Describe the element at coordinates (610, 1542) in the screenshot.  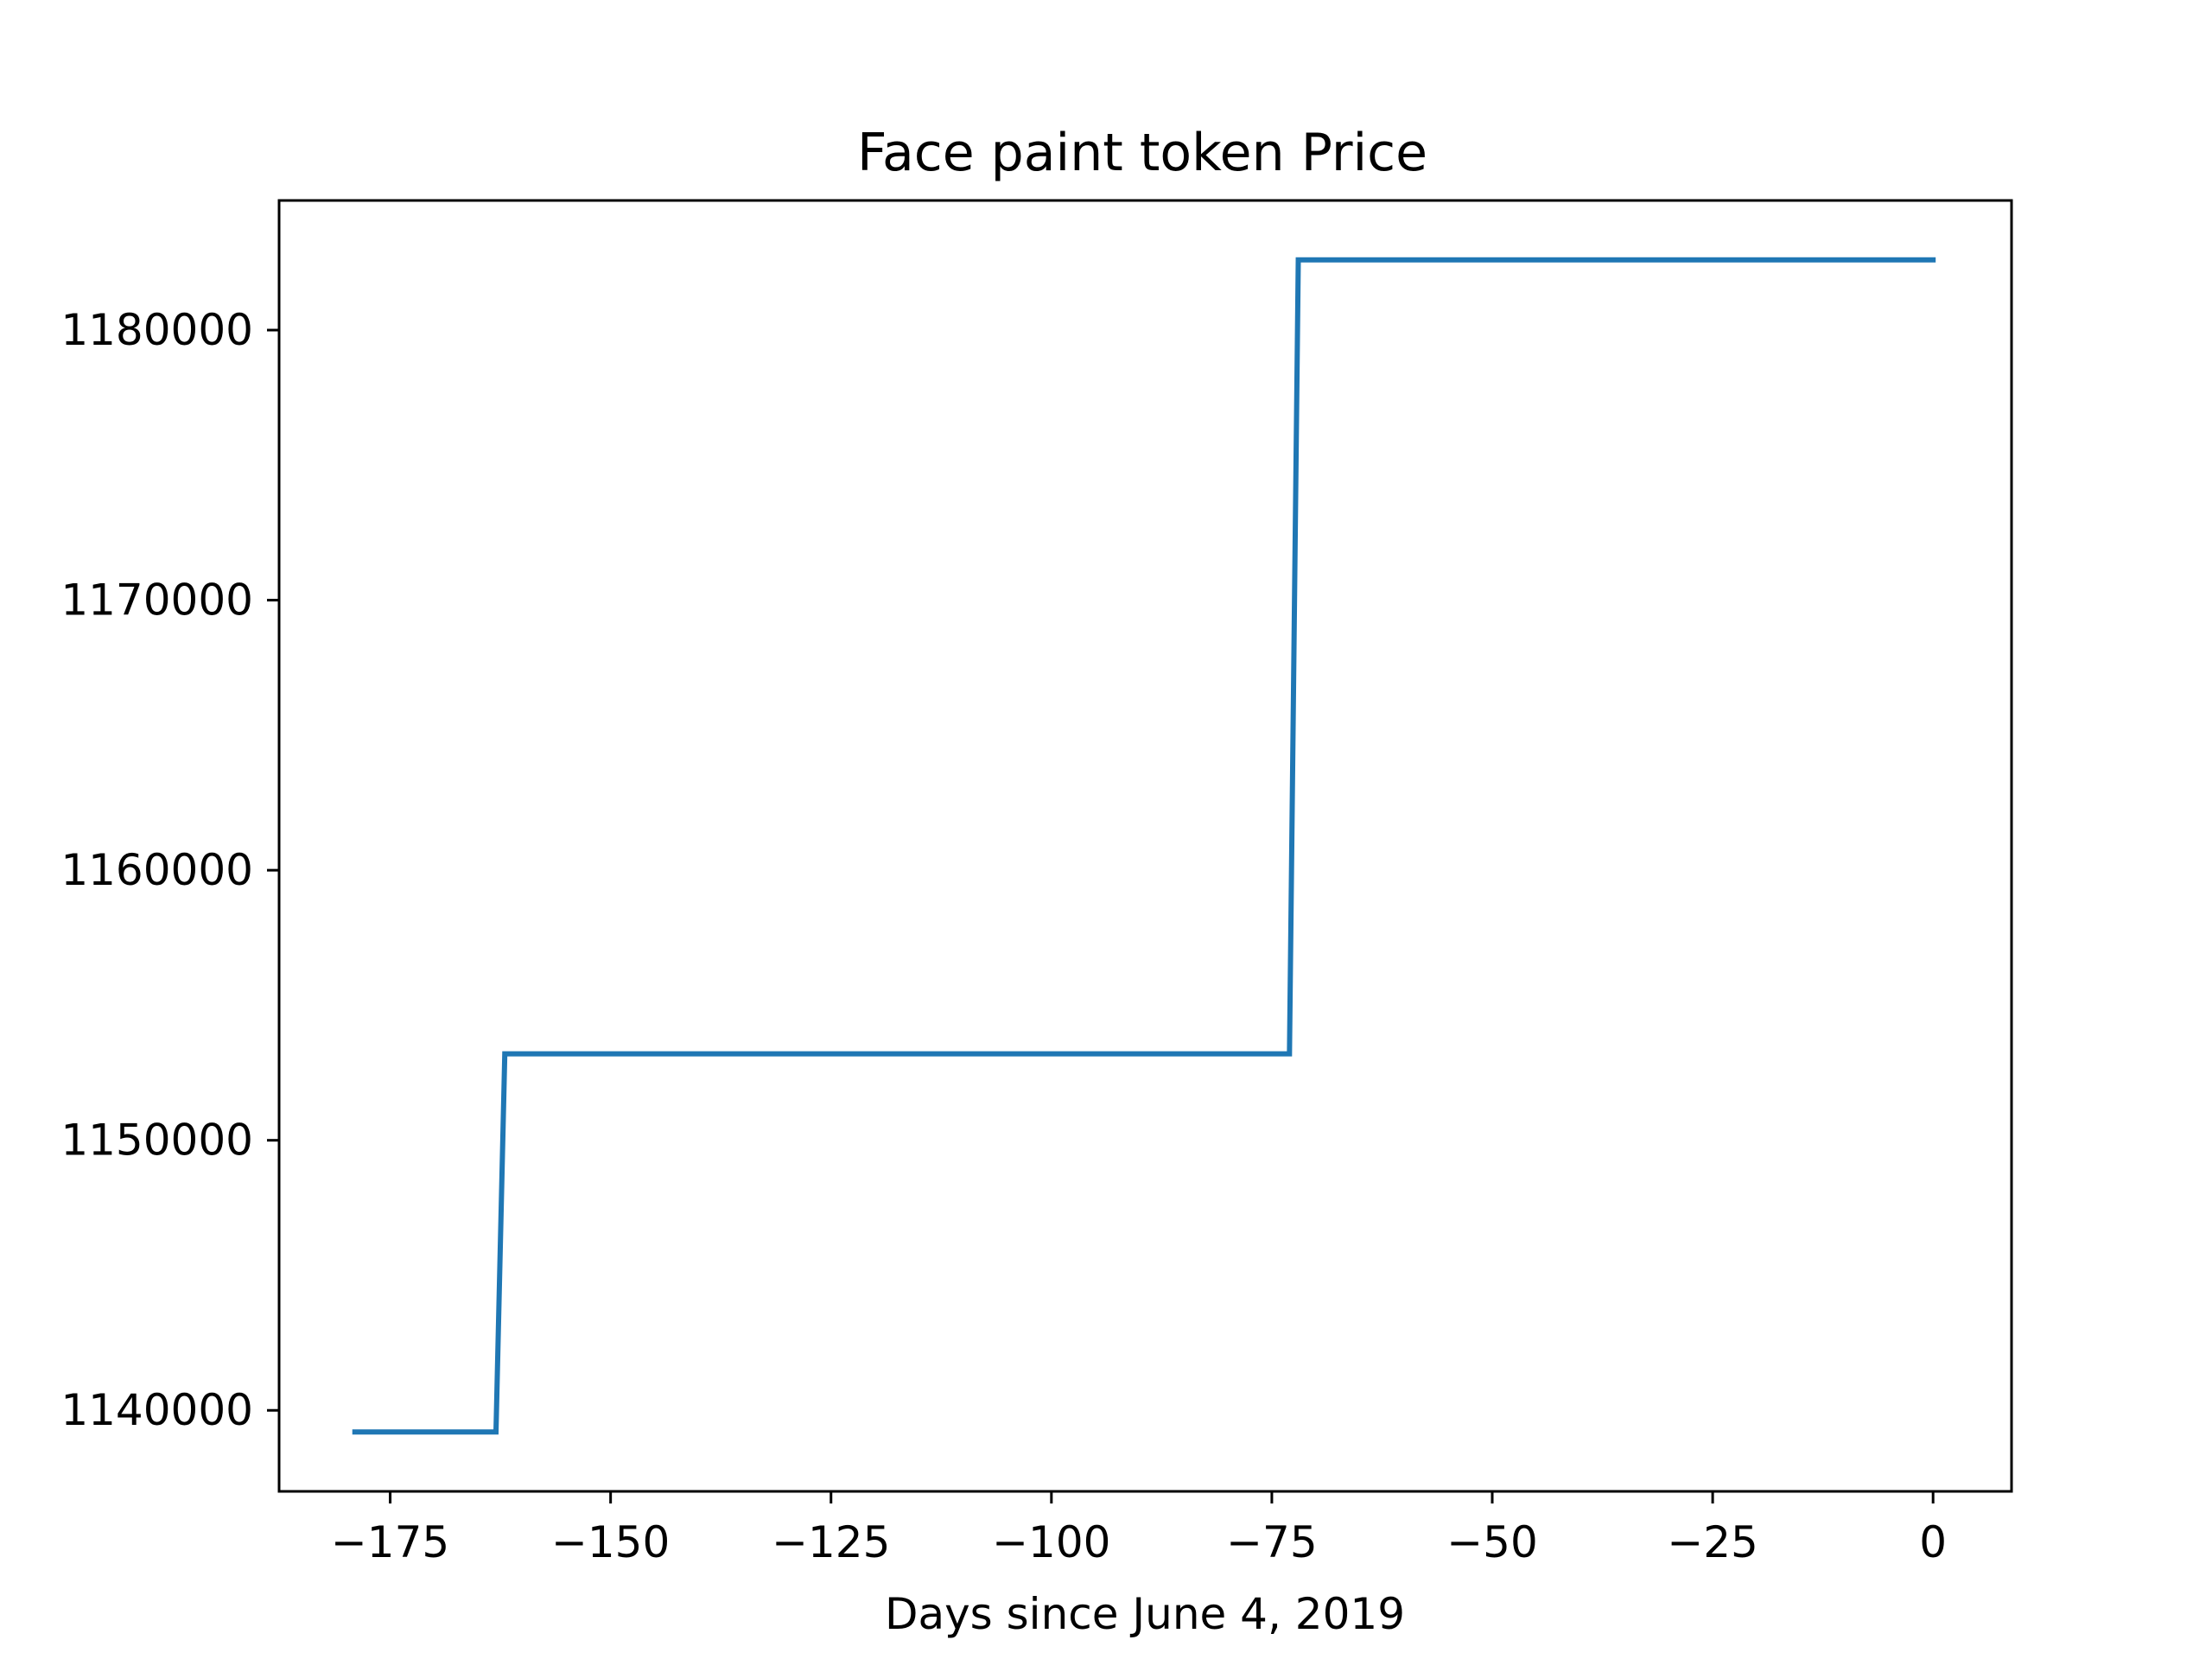
I see `x-tick-label: −150` at that location.